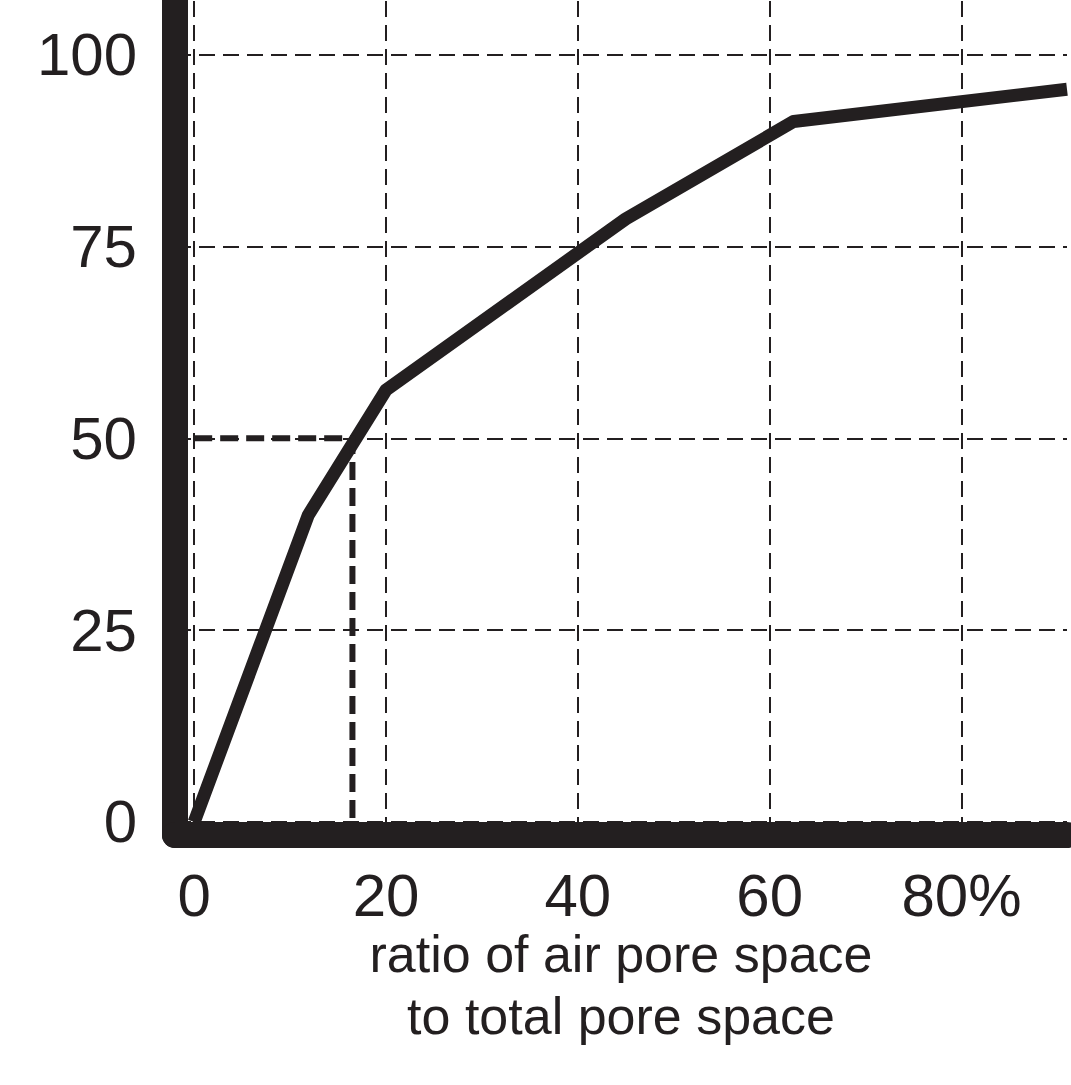 This screenshot has height=1085, width=1071. I want to click on y-tick-label: 75, so click(103, 247).